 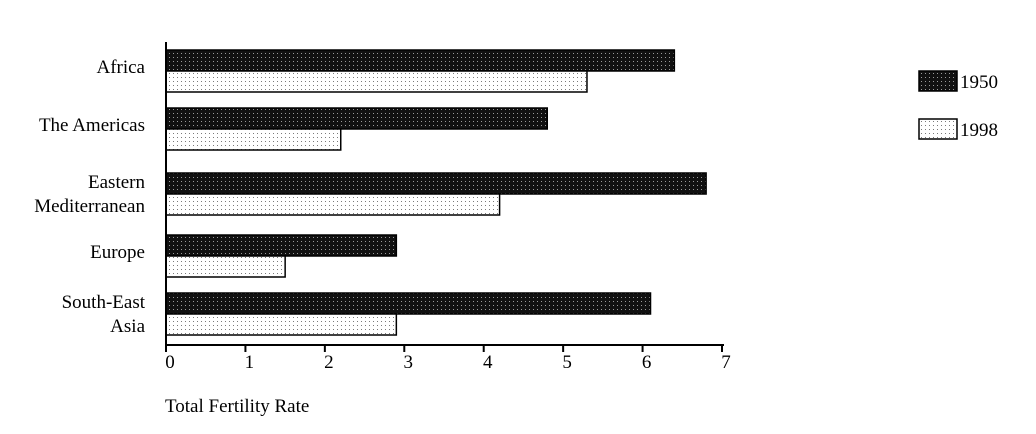 What do you see at coordinates (89, 194) in the screenshot?
I see `category-label-2: Eastern Mediterranean` at bounding box center [89, 194].